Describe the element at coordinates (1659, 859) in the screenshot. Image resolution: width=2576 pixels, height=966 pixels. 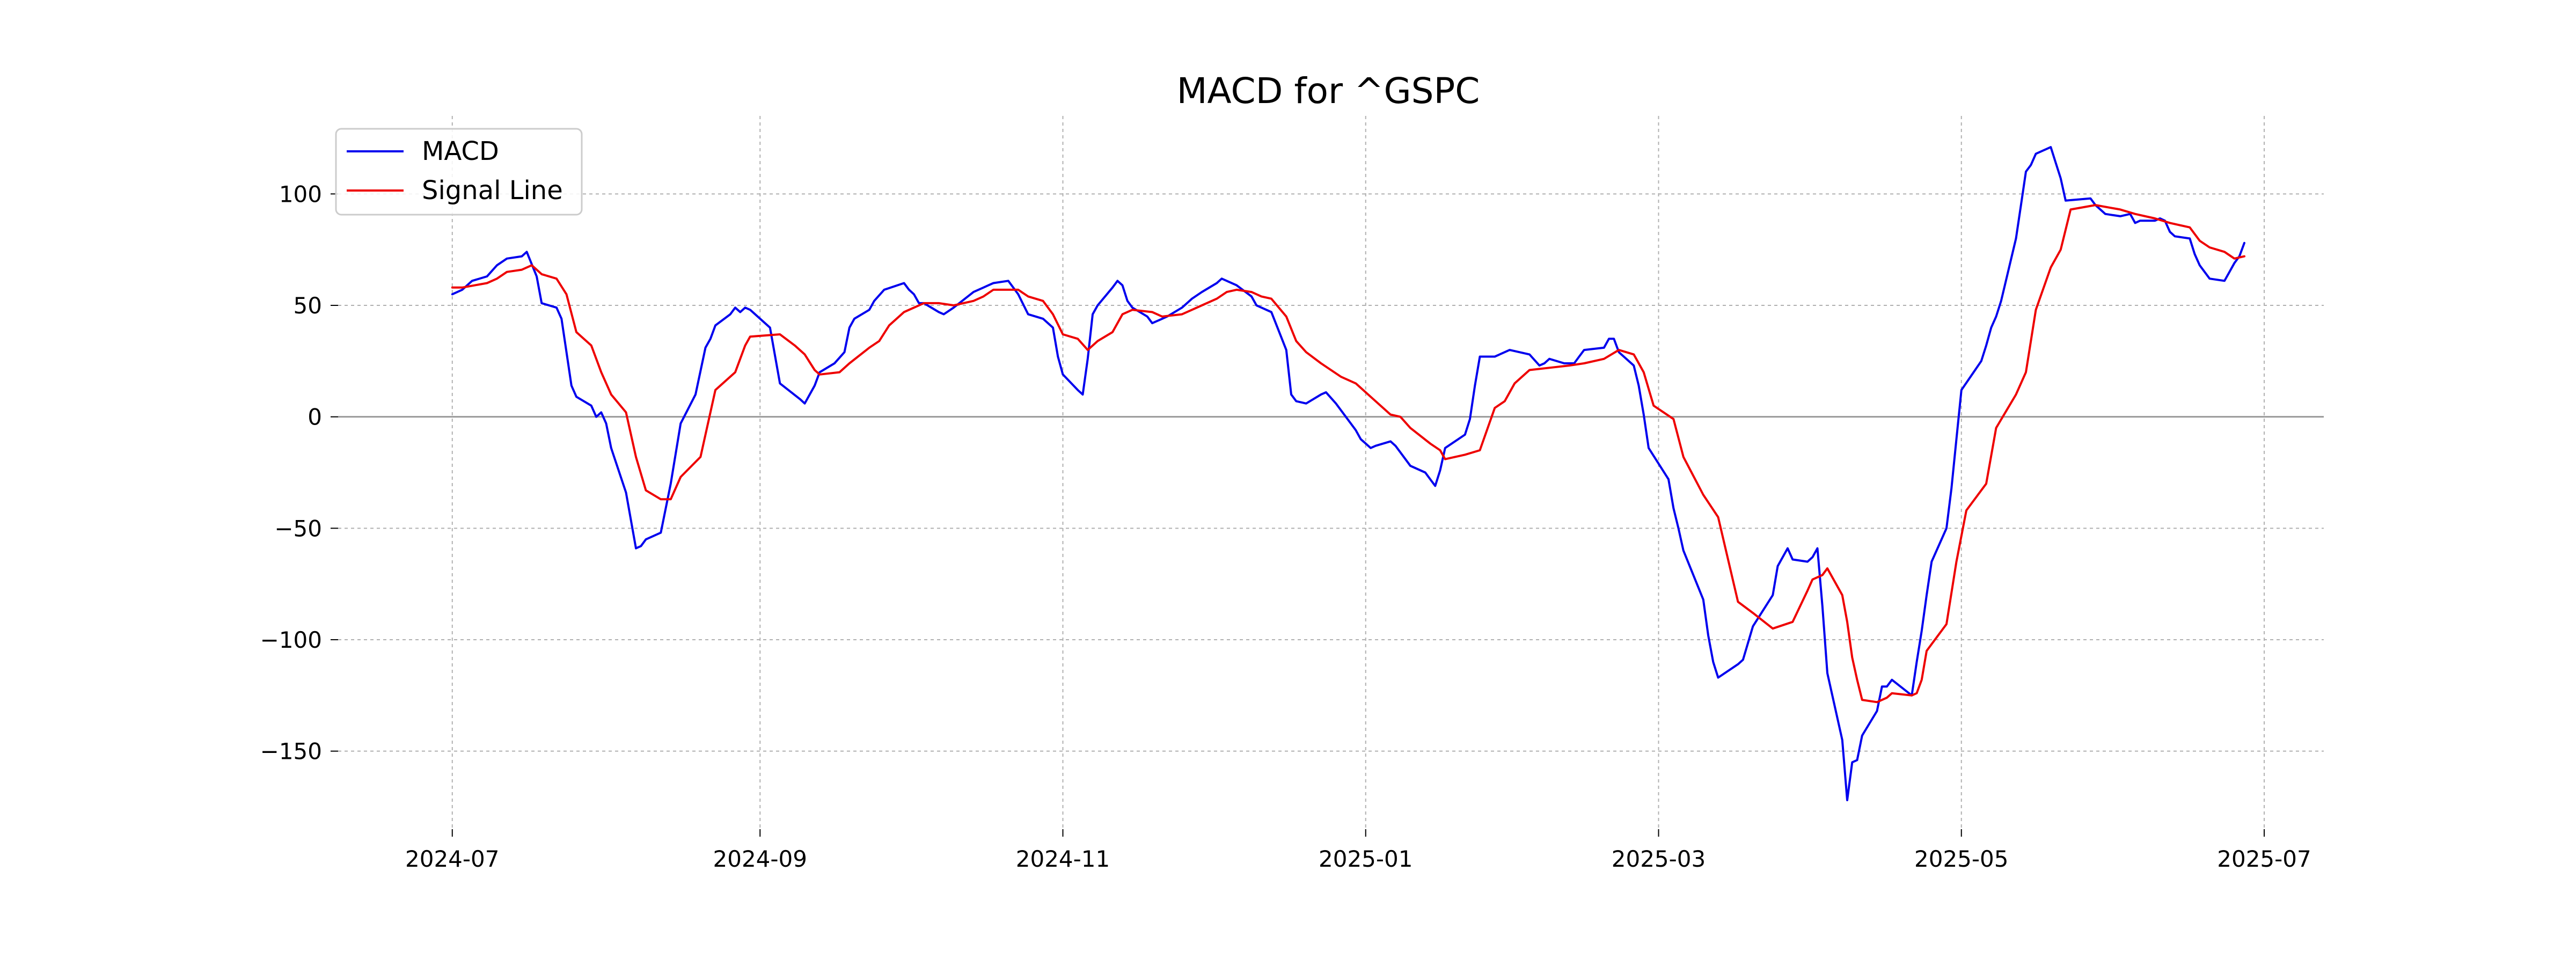
I see `x-tick-label: 2025-03` at that location.